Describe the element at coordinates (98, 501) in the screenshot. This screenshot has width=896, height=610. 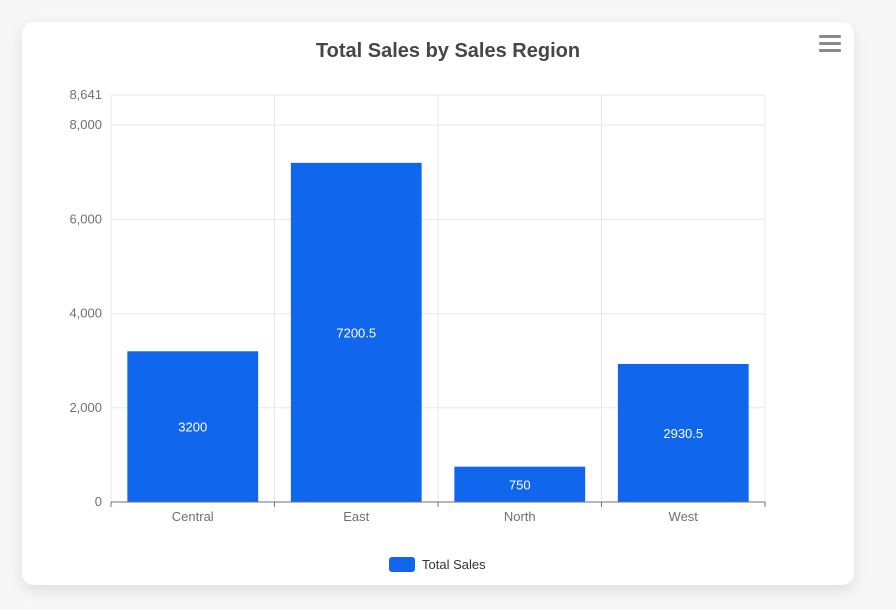
I see `y-tick-label: 0` at that location.